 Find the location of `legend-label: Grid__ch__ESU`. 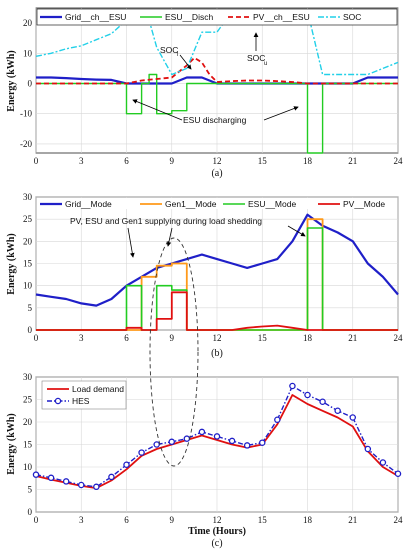

legend-label: Grid__ch__ESU is located at coordinates (95, 17).